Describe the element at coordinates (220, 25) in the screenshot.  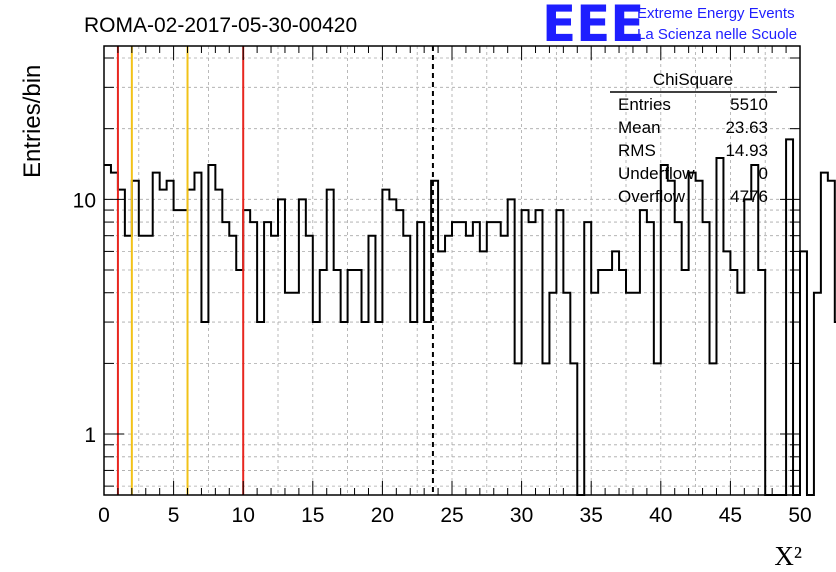
I see `chart-title: ROMA-02-2017-05-30-00420` at that location.